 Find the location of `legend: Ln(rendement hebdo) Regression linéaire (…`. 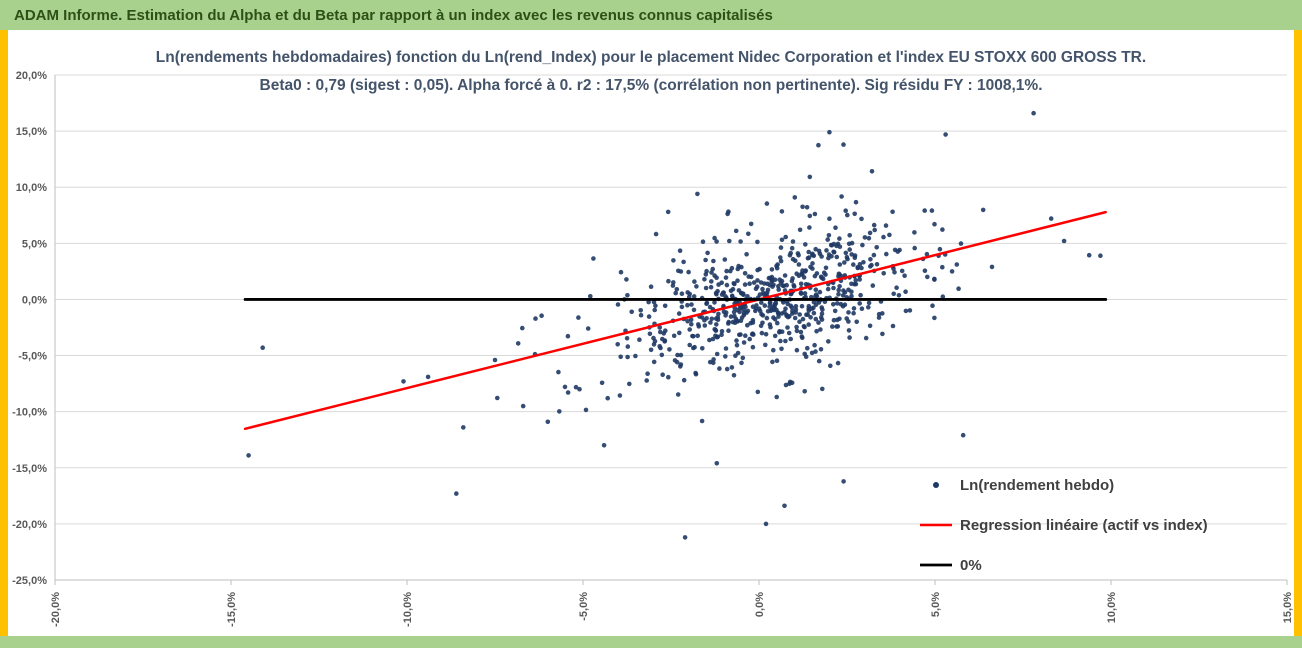

legend: Ln(rendement hebdo) Regression linéaire (… is located at coordinates (1064, 525).